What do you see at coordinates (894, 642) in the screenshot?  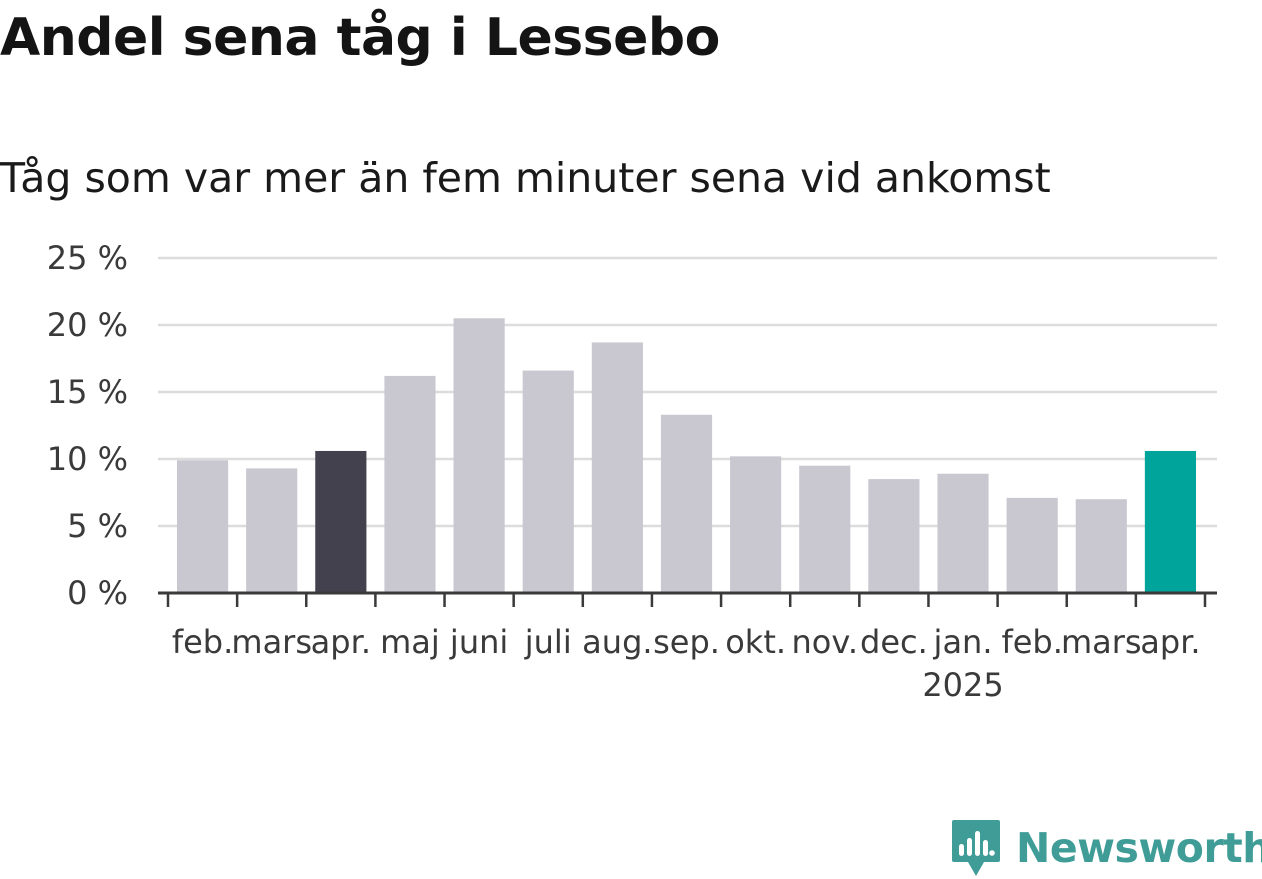 I see `x-tick-label: dec.` at bounding box center [894, 642].